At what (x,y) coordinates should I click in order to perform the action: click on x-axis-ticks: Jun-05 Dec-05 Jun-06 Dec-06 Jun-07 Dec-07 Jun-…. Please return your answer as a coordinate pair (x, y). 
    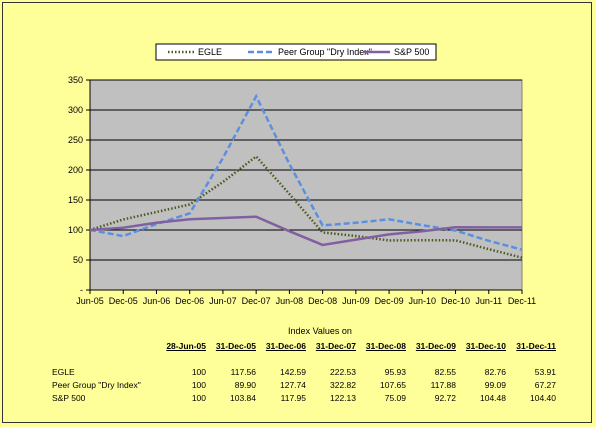
    Looking at the image, I should click on (306, 298).